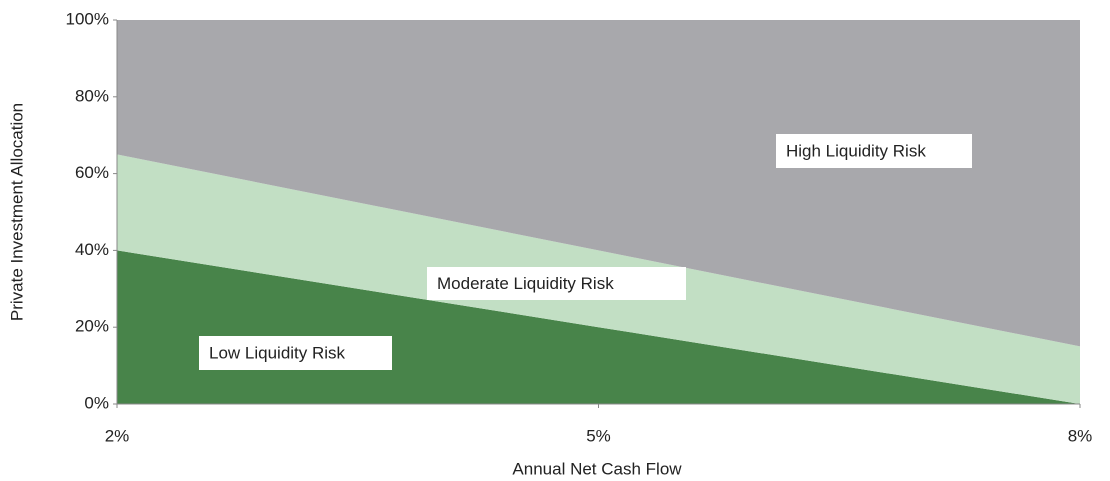 The height and width of the screenshot is (481, 1110). I want to click on x-tick-label: 8%, so click(1080, 435).